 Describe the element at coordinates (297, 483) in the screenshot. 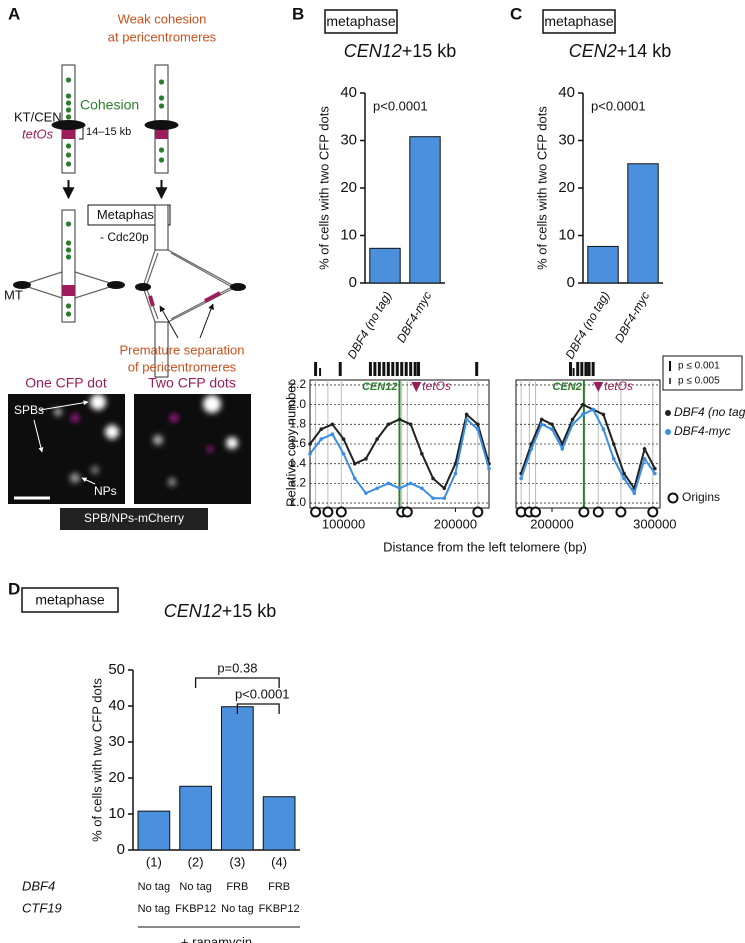

I see `y-tick-label: 1.2` at that location.